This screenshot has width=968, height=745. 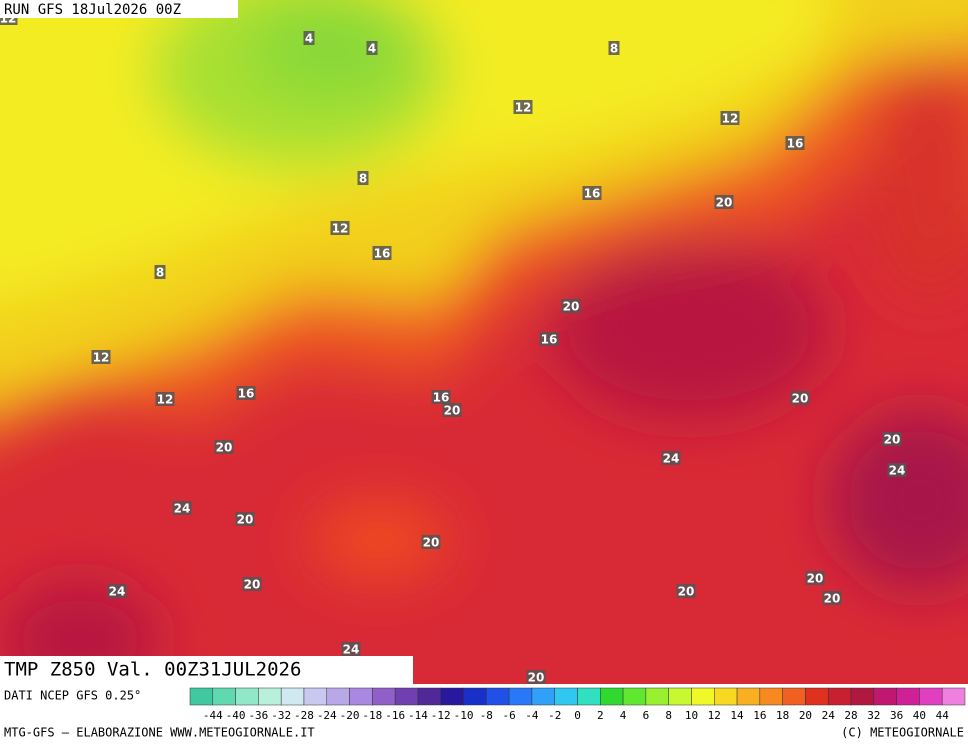 What do you see at coordinates (213, 715) in the screenshot?
I see `colorbar-label: -44` at bounding box center [213, 715].